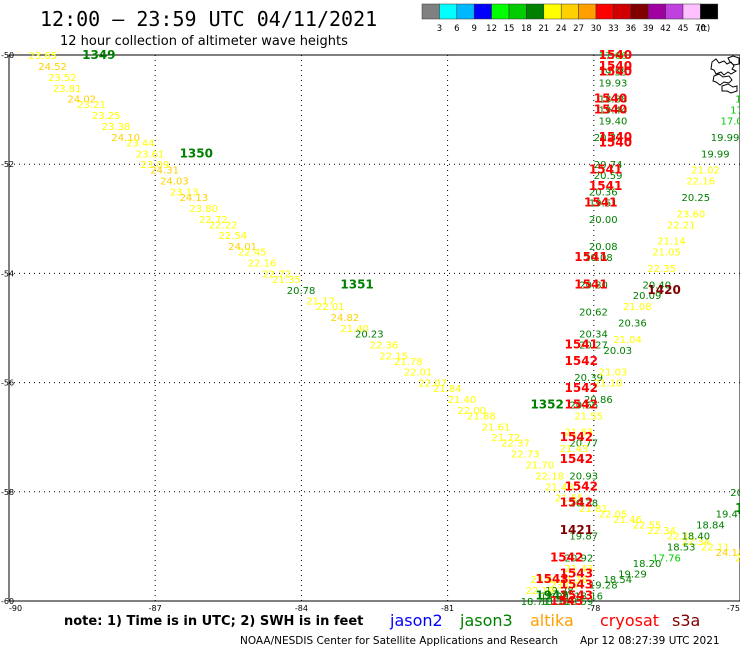 This screenshot has height=650, width=740. Describe the element at coordinates (671, 242) in the screenshot. I see `swh-label: 21.14` at that location.